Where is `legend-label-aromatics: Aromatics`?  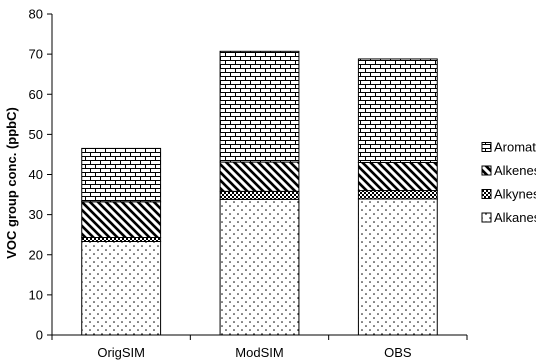 legend-label-aromatics: Aromatics is located at coordinates (515, 147).